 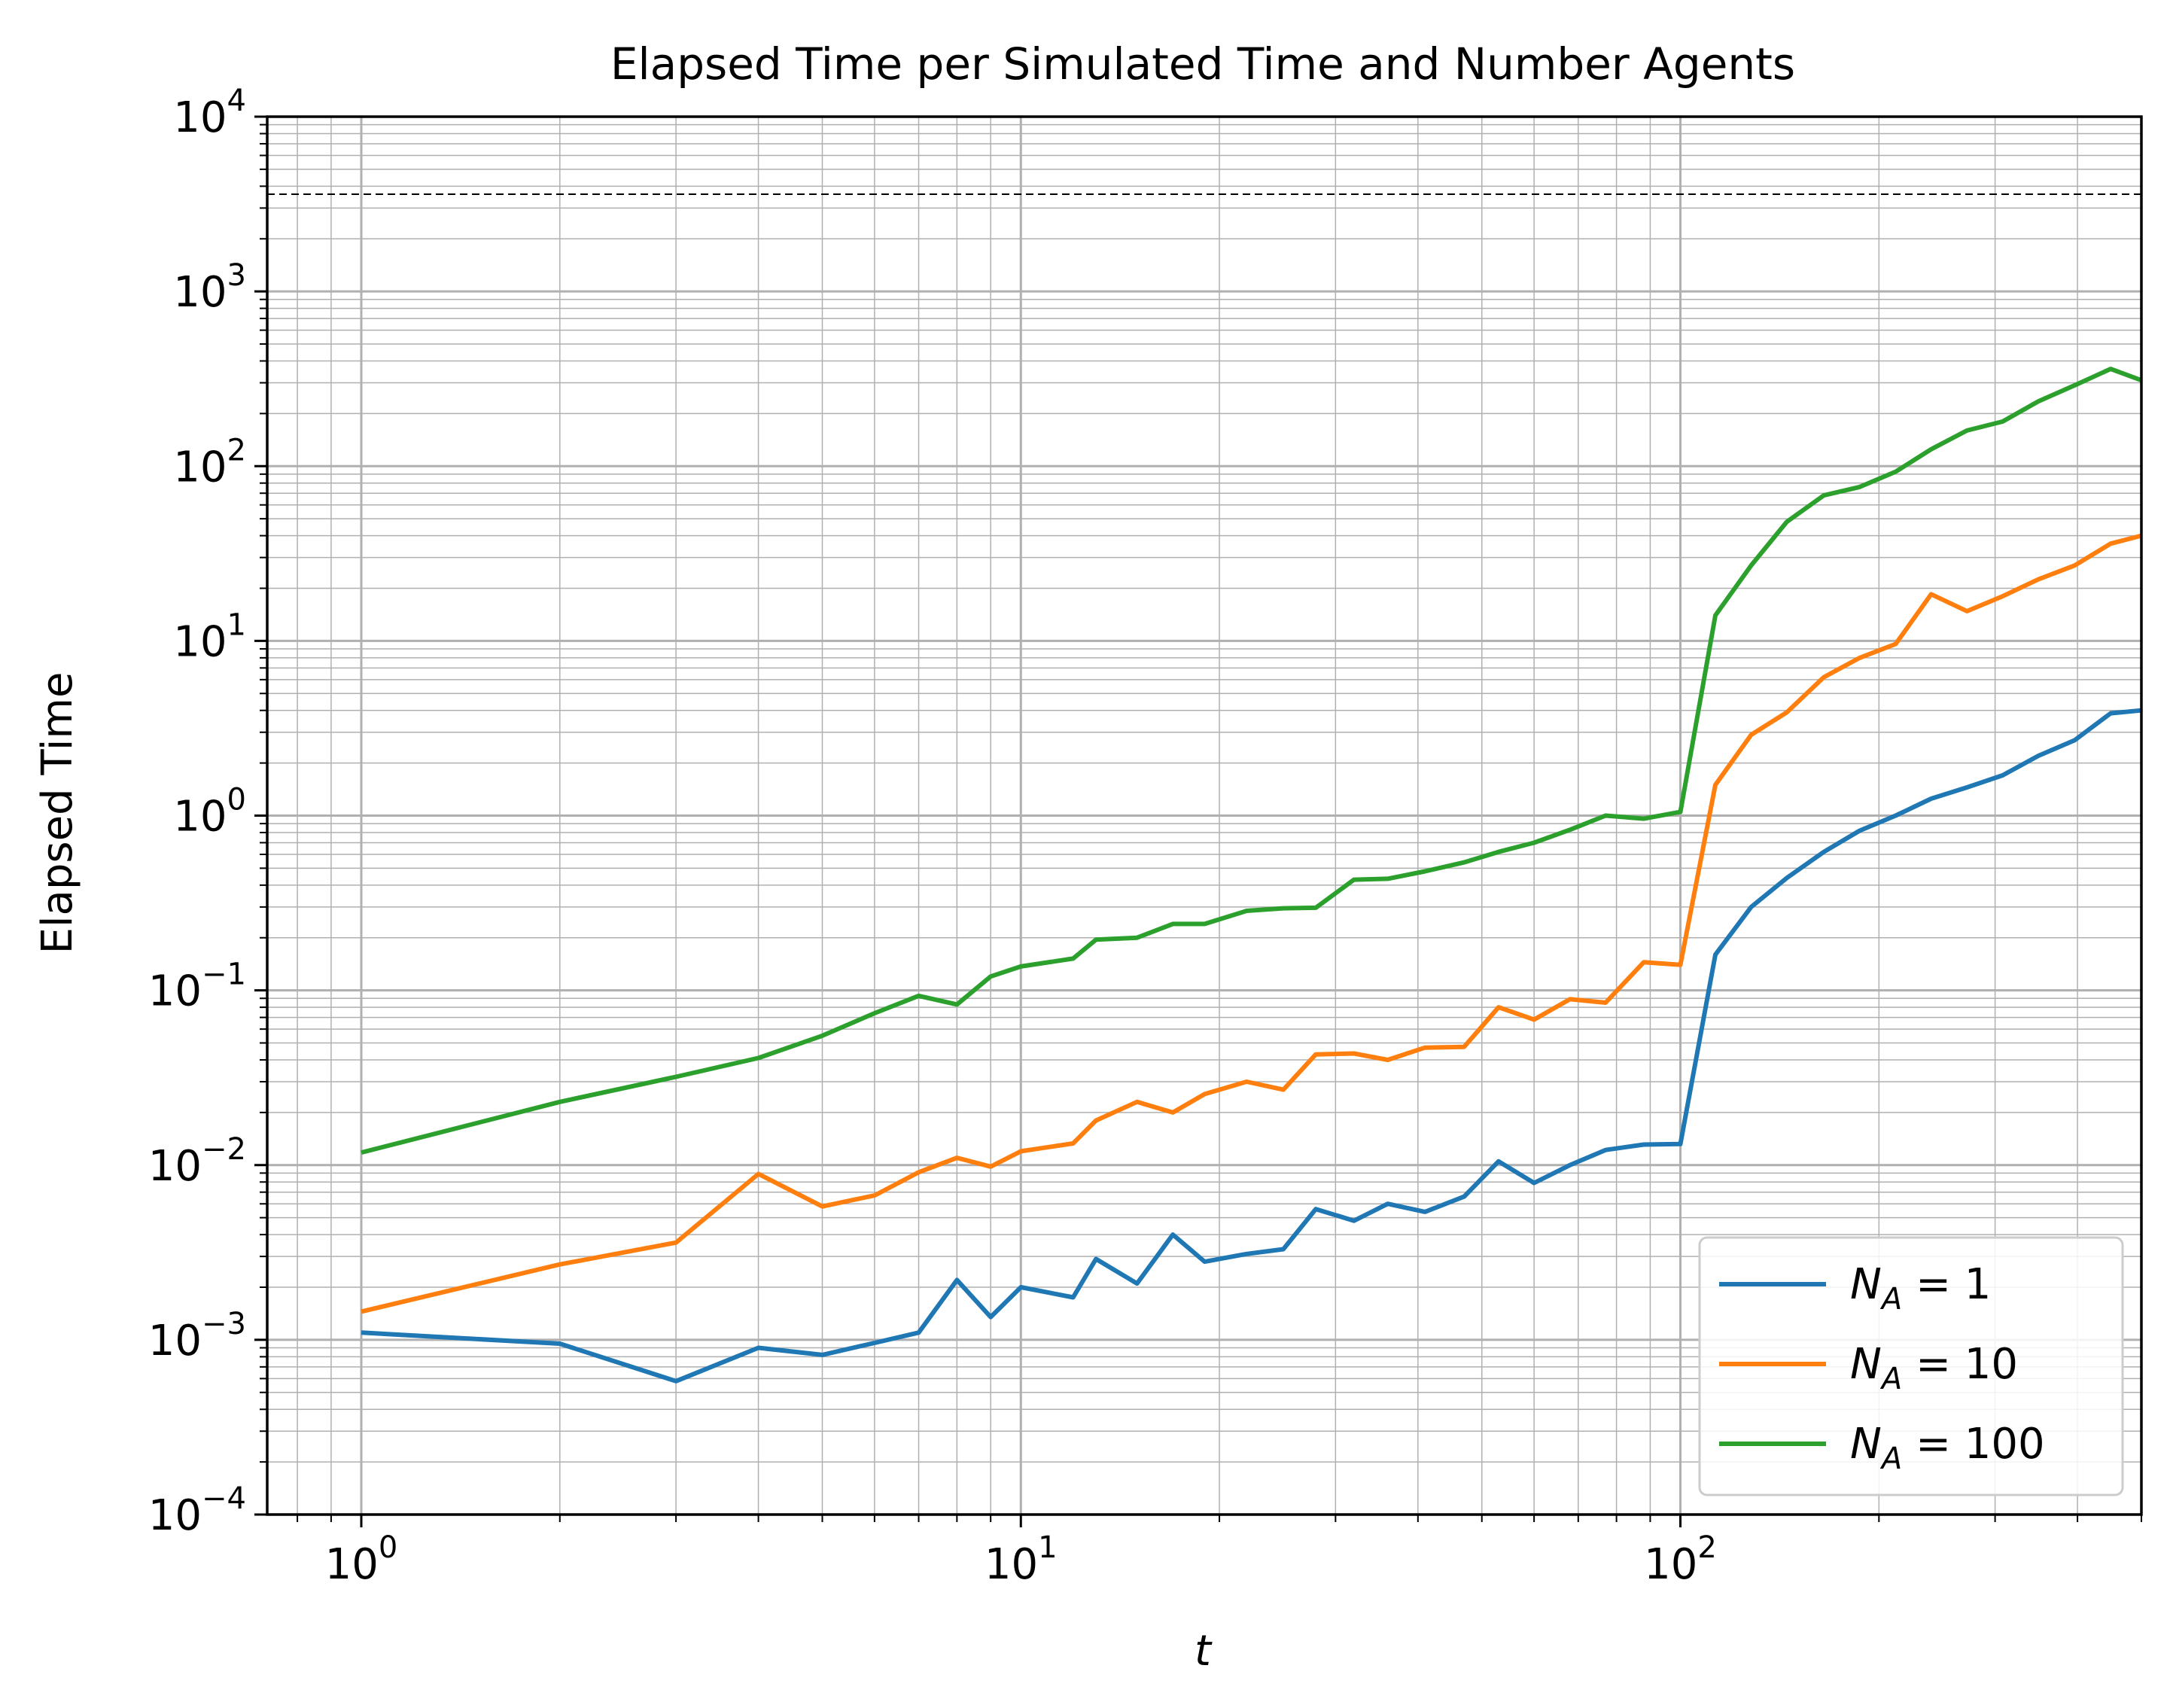 I want to click on y-tick-label: 10³, so click(x=209, y=287).